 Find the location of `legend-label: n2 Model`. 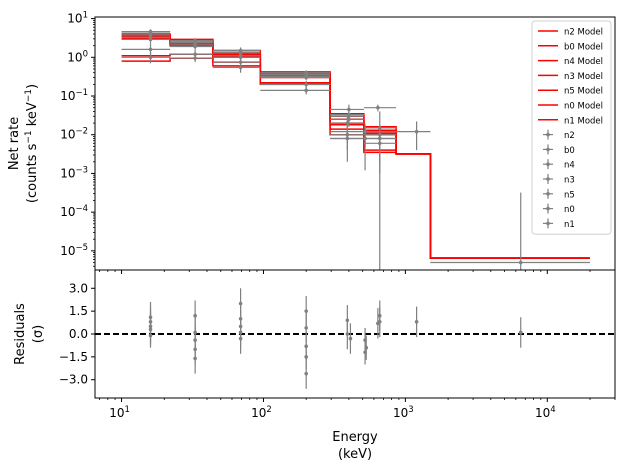

legend-label: n2 Model is located at coordinates (583, 33).